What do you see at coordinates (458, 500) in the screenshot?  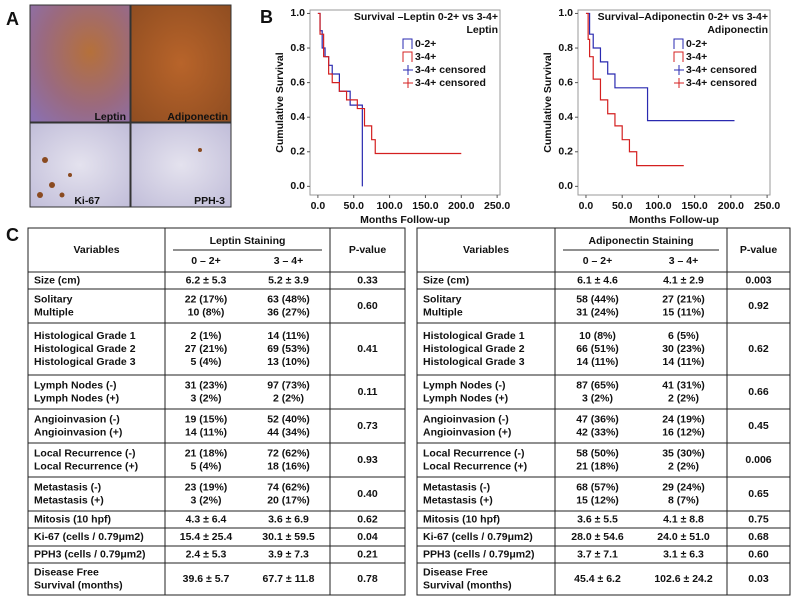 I see `table-cell: Metastasis (+)` at bounding box center [458, 500].